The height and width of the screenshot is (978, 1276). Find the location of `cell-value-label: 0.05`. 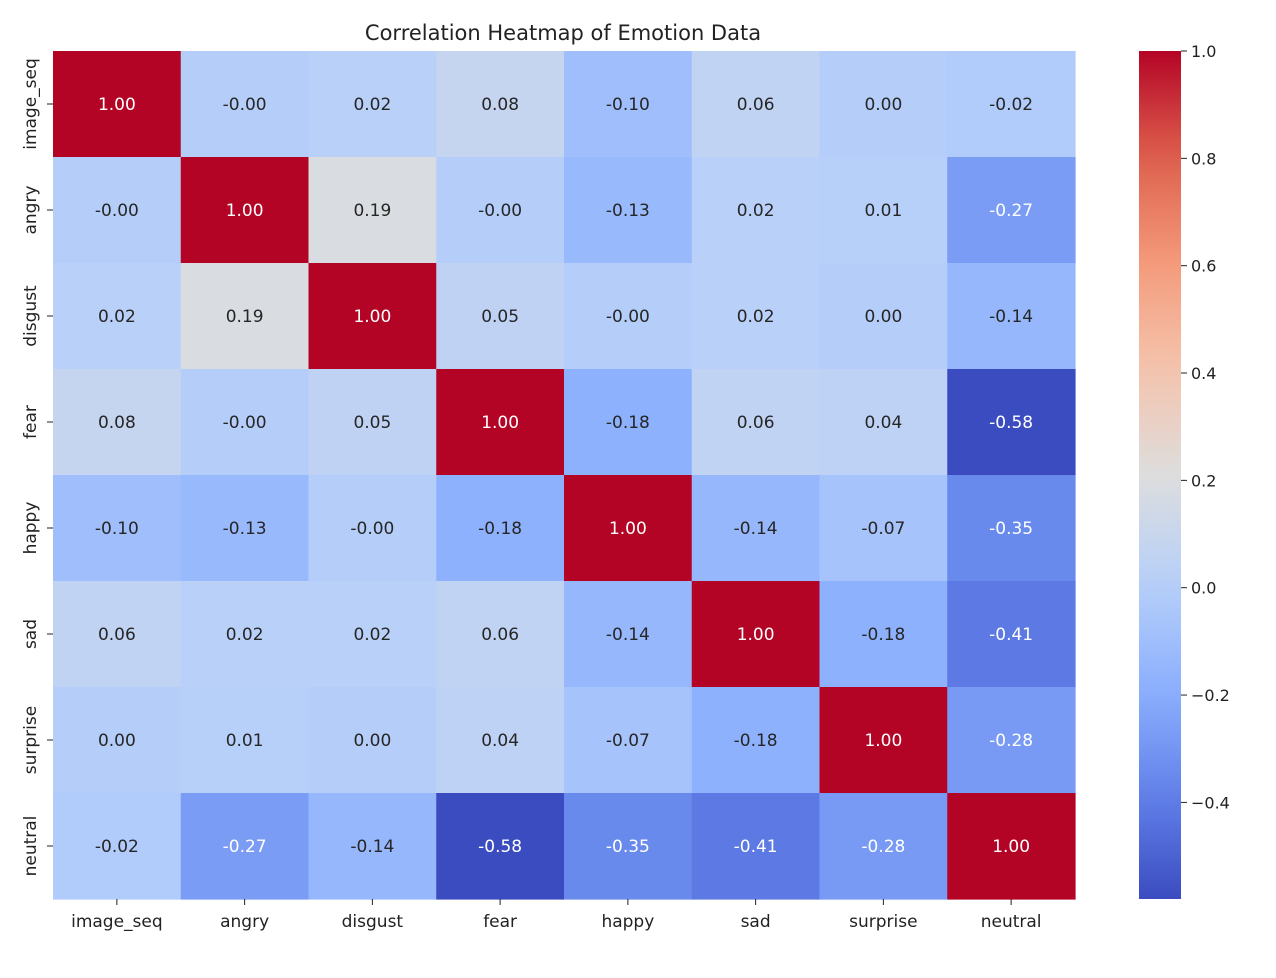

cell-value-label: 0.05 is located at coordinates (500, 317).